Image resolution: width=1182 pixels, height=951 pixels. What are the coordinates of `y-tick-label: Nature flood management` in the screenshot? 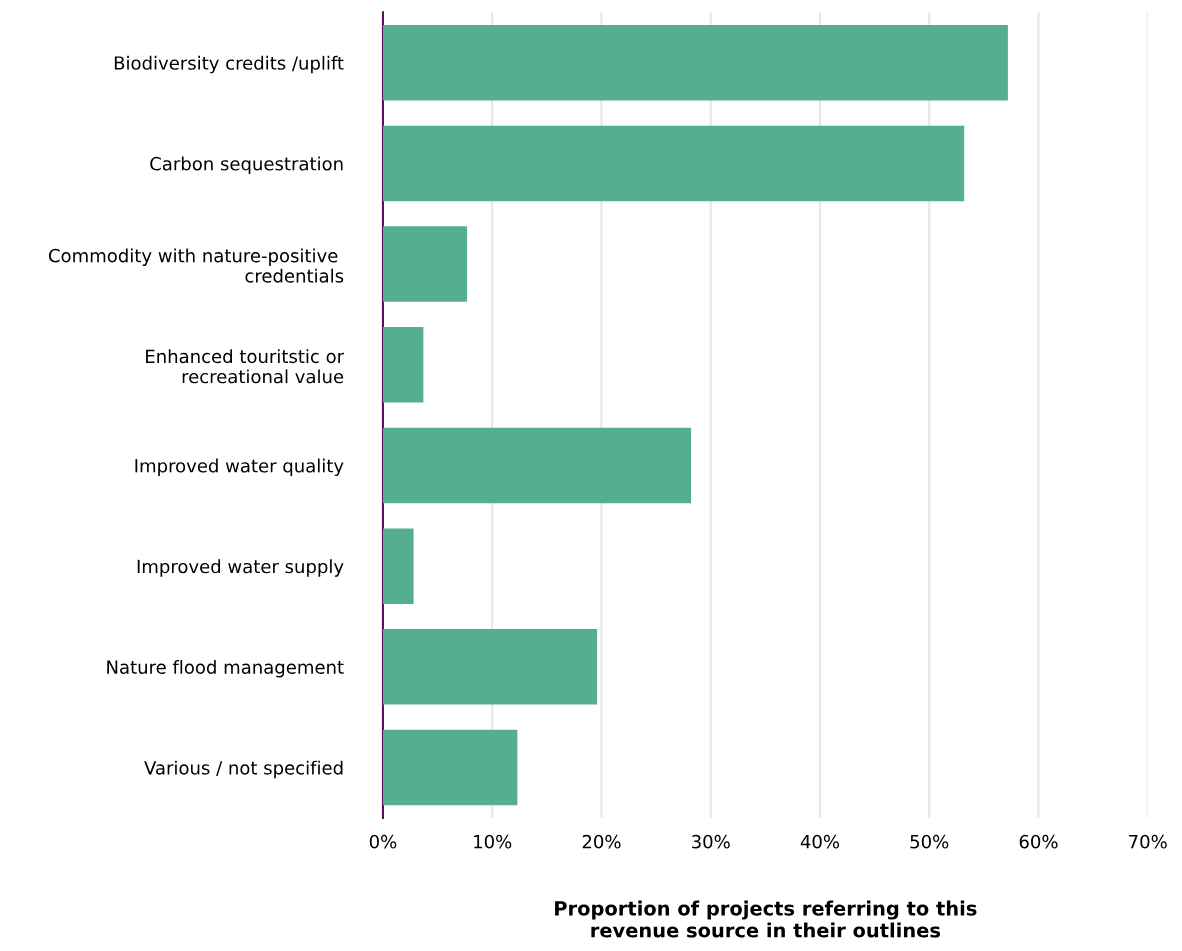 It's located at (225, 668).